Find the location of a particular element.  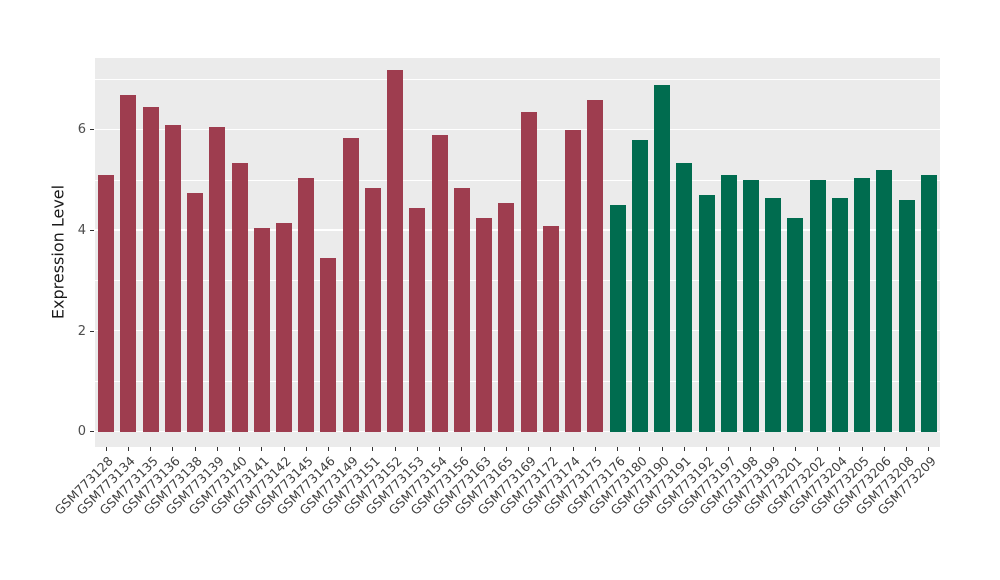

bar-GSM773134 is located at coordinates (128, 263).